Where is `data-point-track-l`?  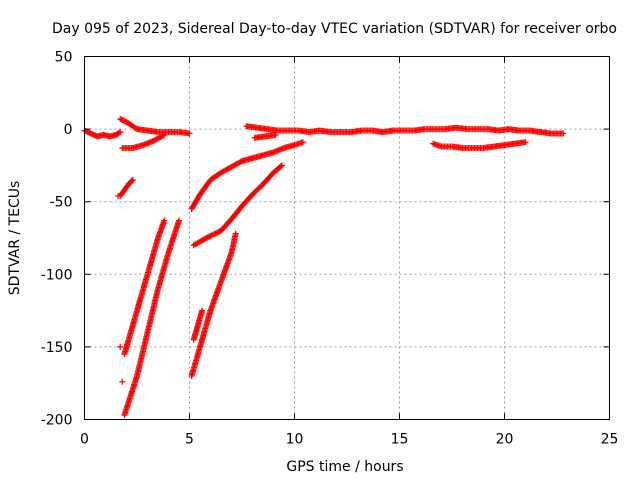 data-point-track-l is located at coordinates (275, 134).